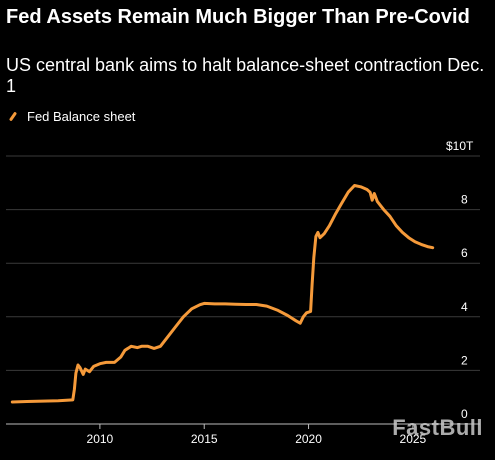  Describe the element at coordinates (81, 116) in the screenshot. I see `legend-label: Fed Balance sheet` at that location.